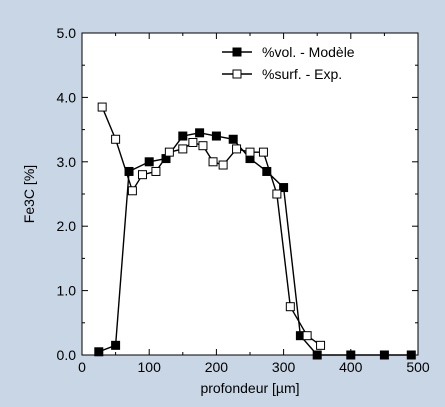  Describe the element at coordinates (284, 367) in the screenshot. I see `x-tick-label: 300` at that location.